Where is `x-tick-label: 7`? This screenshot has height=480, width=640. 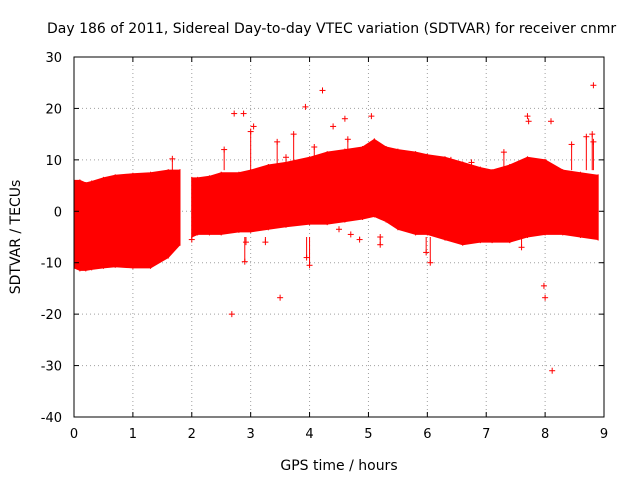
x-tick-label: 7 is located at coordinates (486, 434).